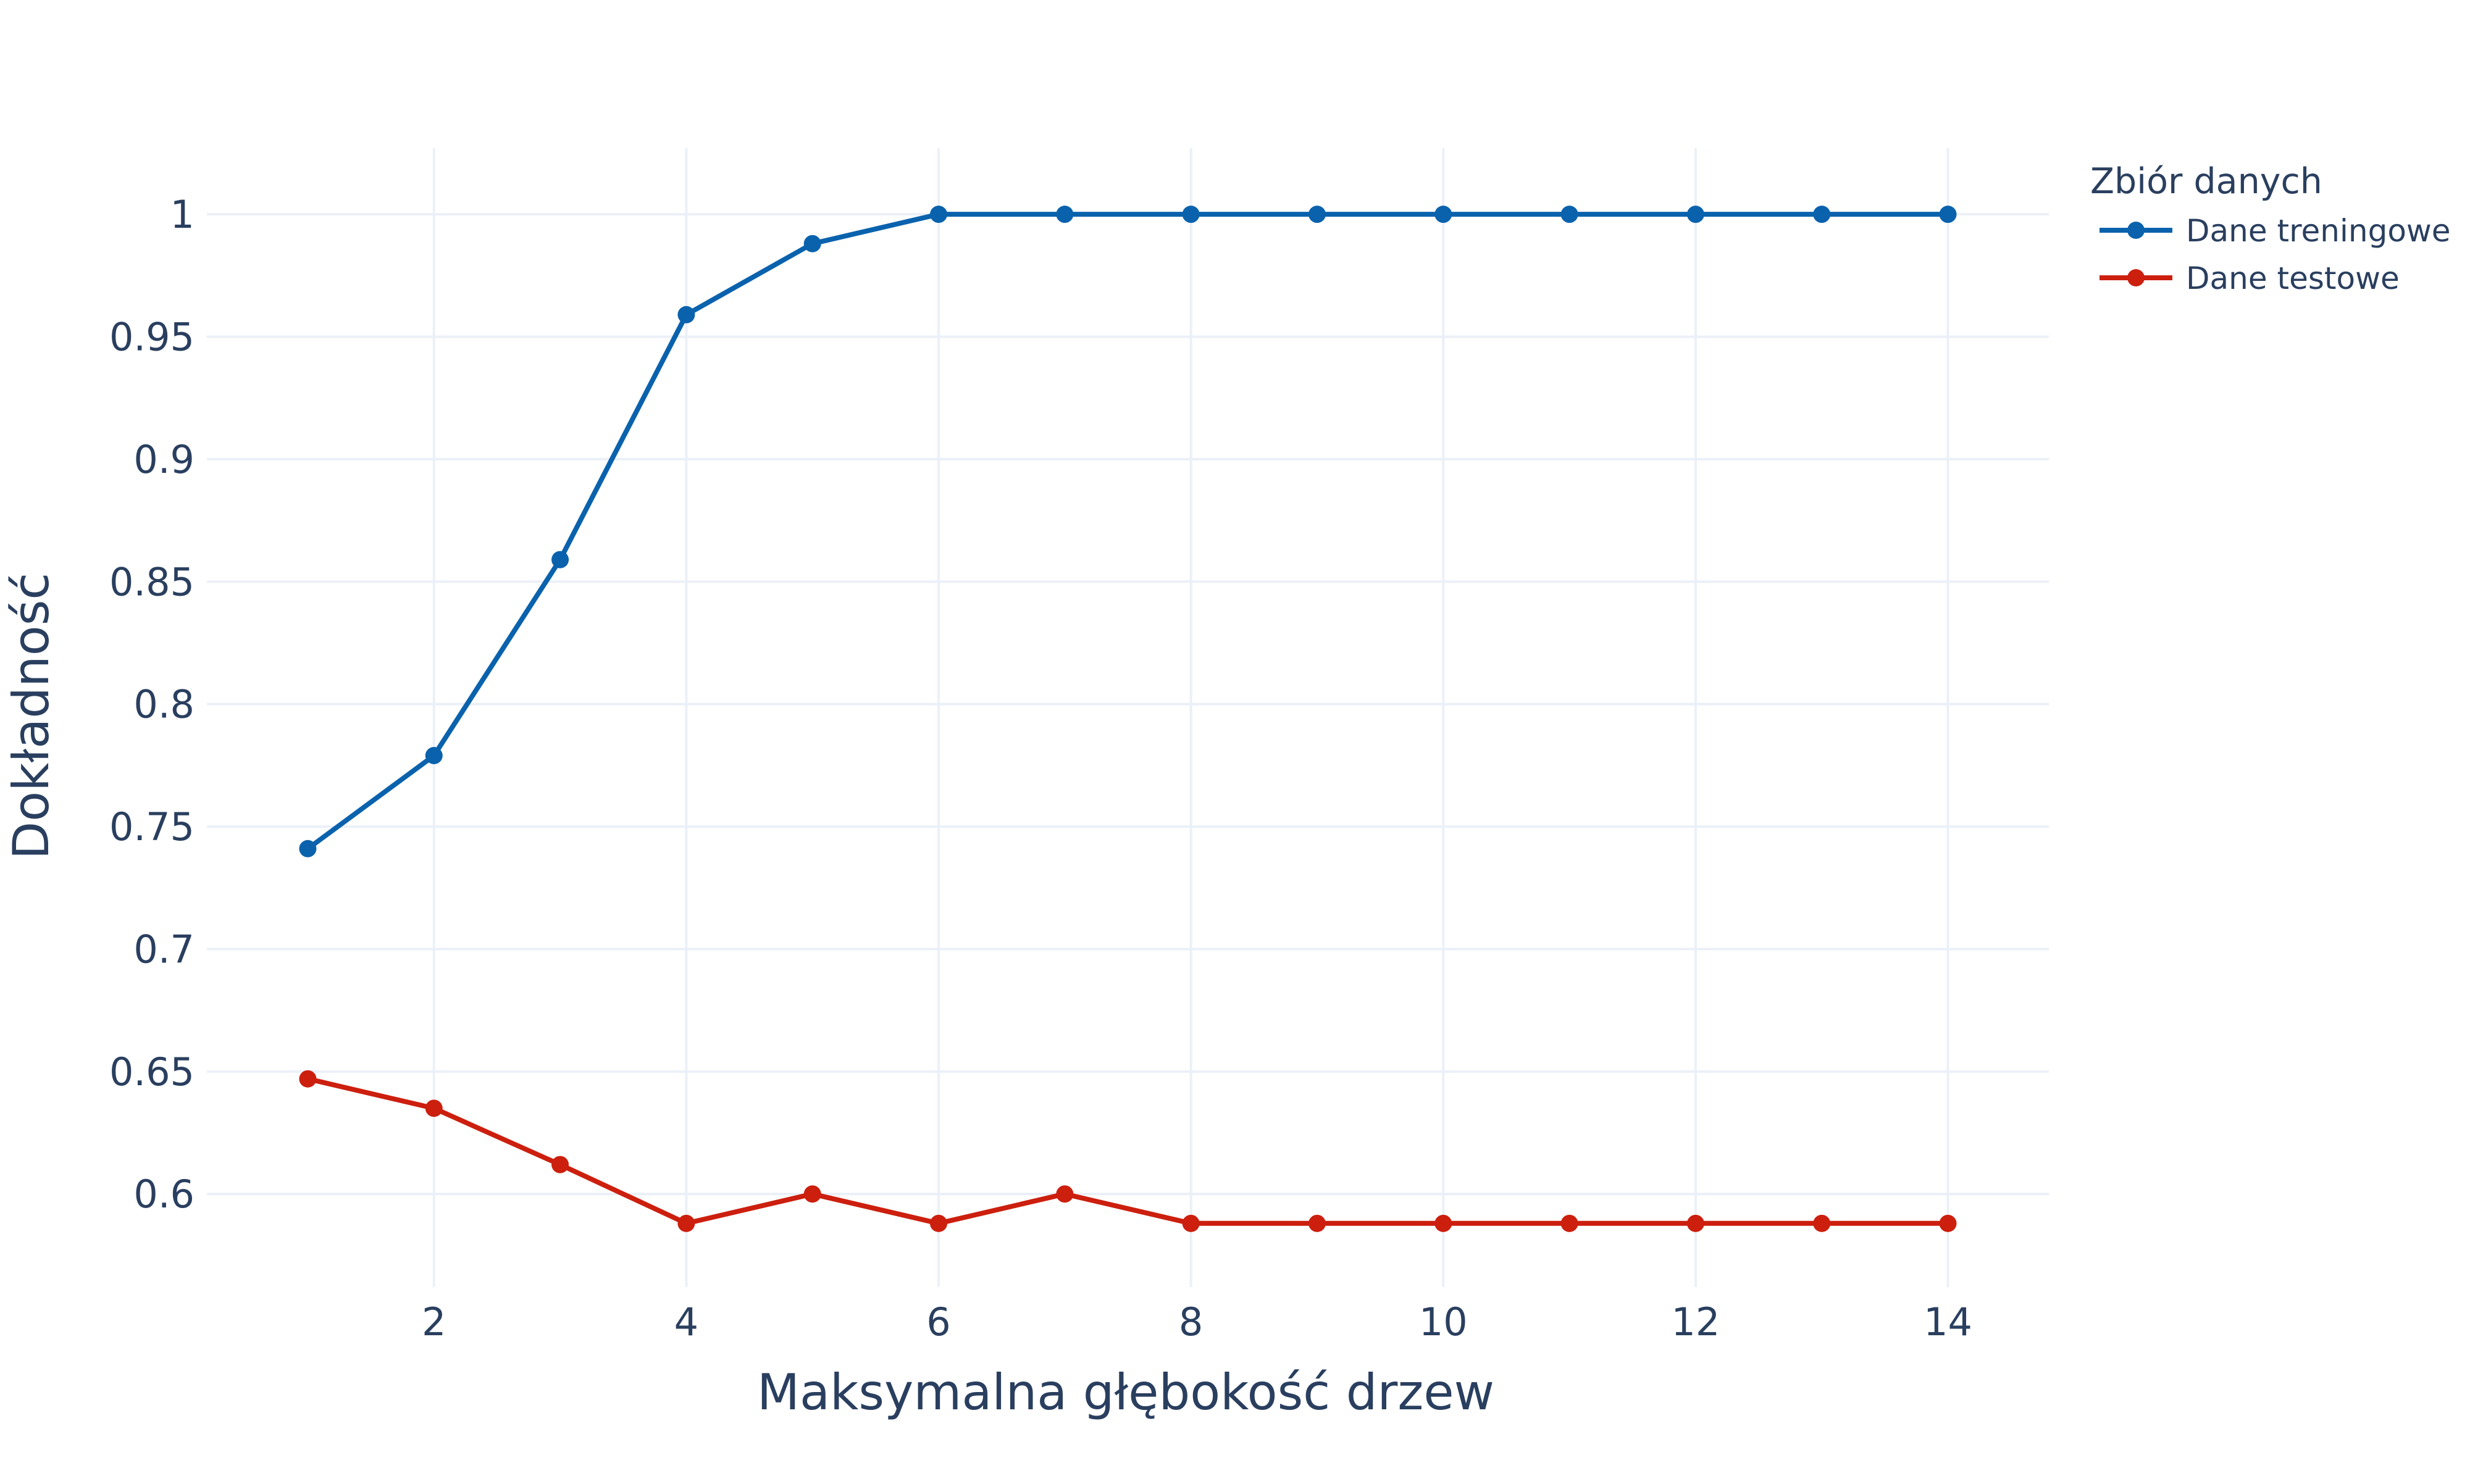 This screenshot has height=1484, width=2470. What do you see at coordinates (686, 1321) in the screenshot?
I see `x-tick-label: 4` at bounding box center [686, 1321].